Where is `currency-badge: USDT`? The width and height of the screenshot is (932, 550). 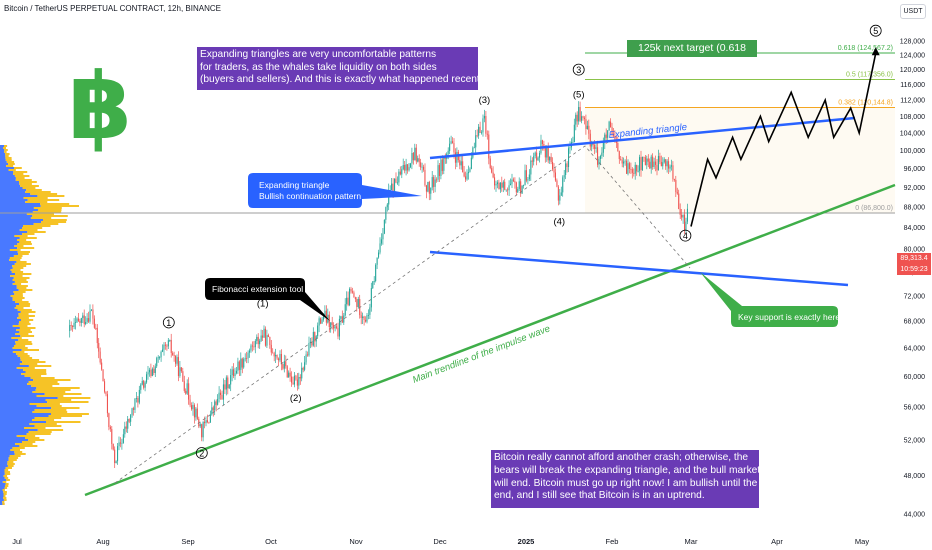 currency-badge: USDT is located at coordinates (913, 11).